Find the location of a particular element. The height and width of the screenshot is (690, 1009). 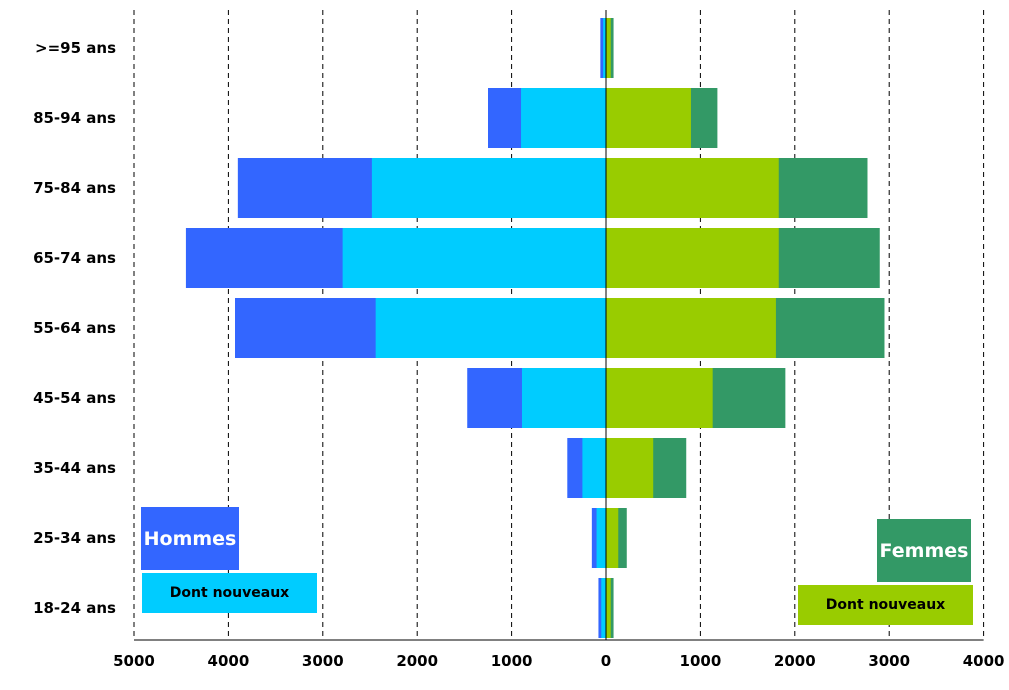

category-label: 75-84 ans is located at coordinates (74, 188).